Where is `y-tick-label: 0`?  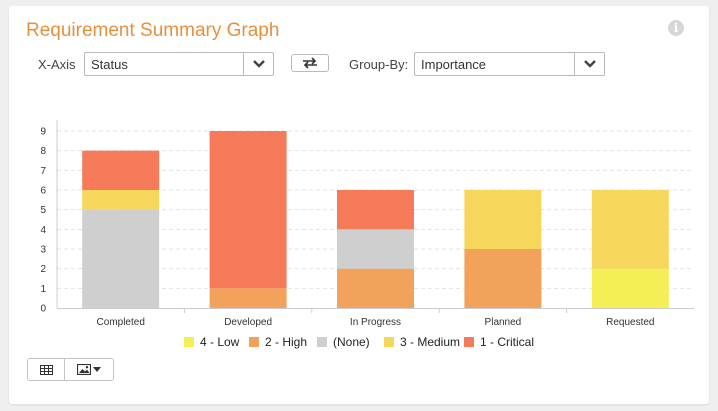 y-tick-label: 0 is located at coordinates (43, 309).